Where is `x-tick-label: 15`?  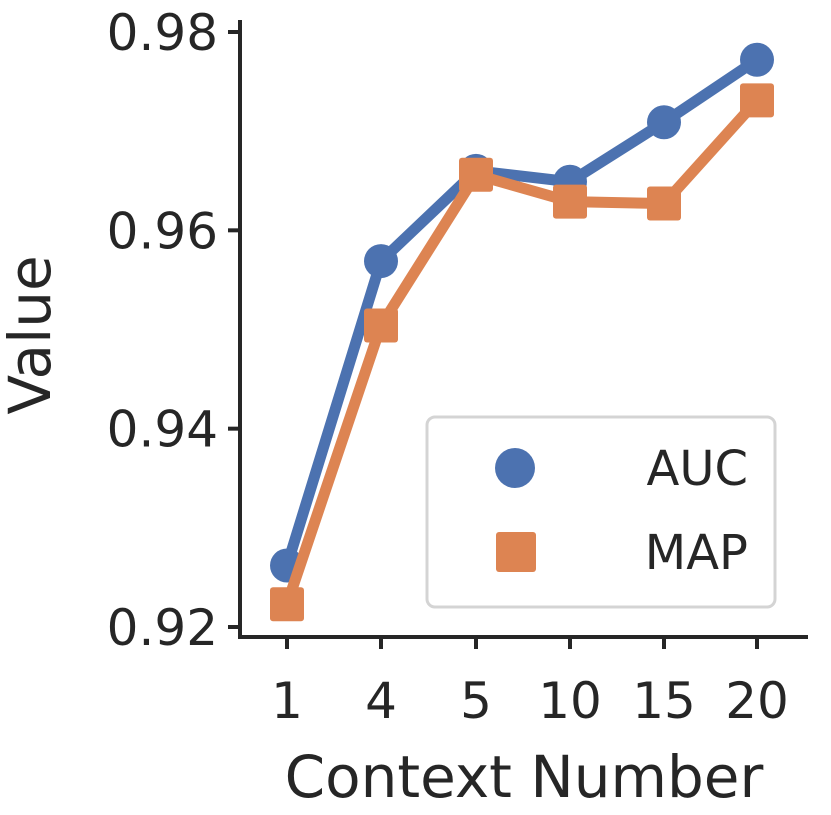
x-tick-label: 15 is located at coordinates (664, 701).